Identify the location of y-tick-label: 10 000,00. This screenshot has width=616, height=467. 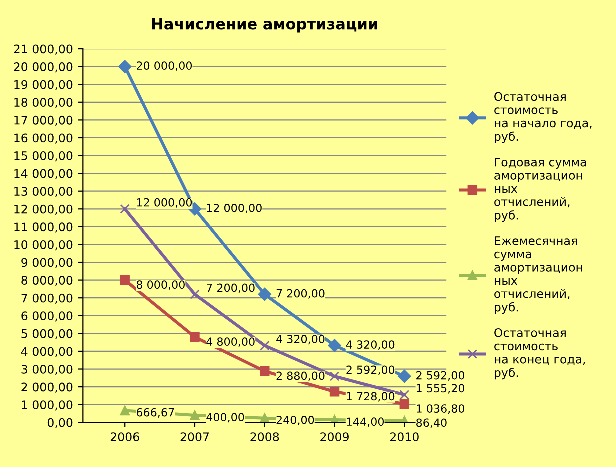
(43, 245).